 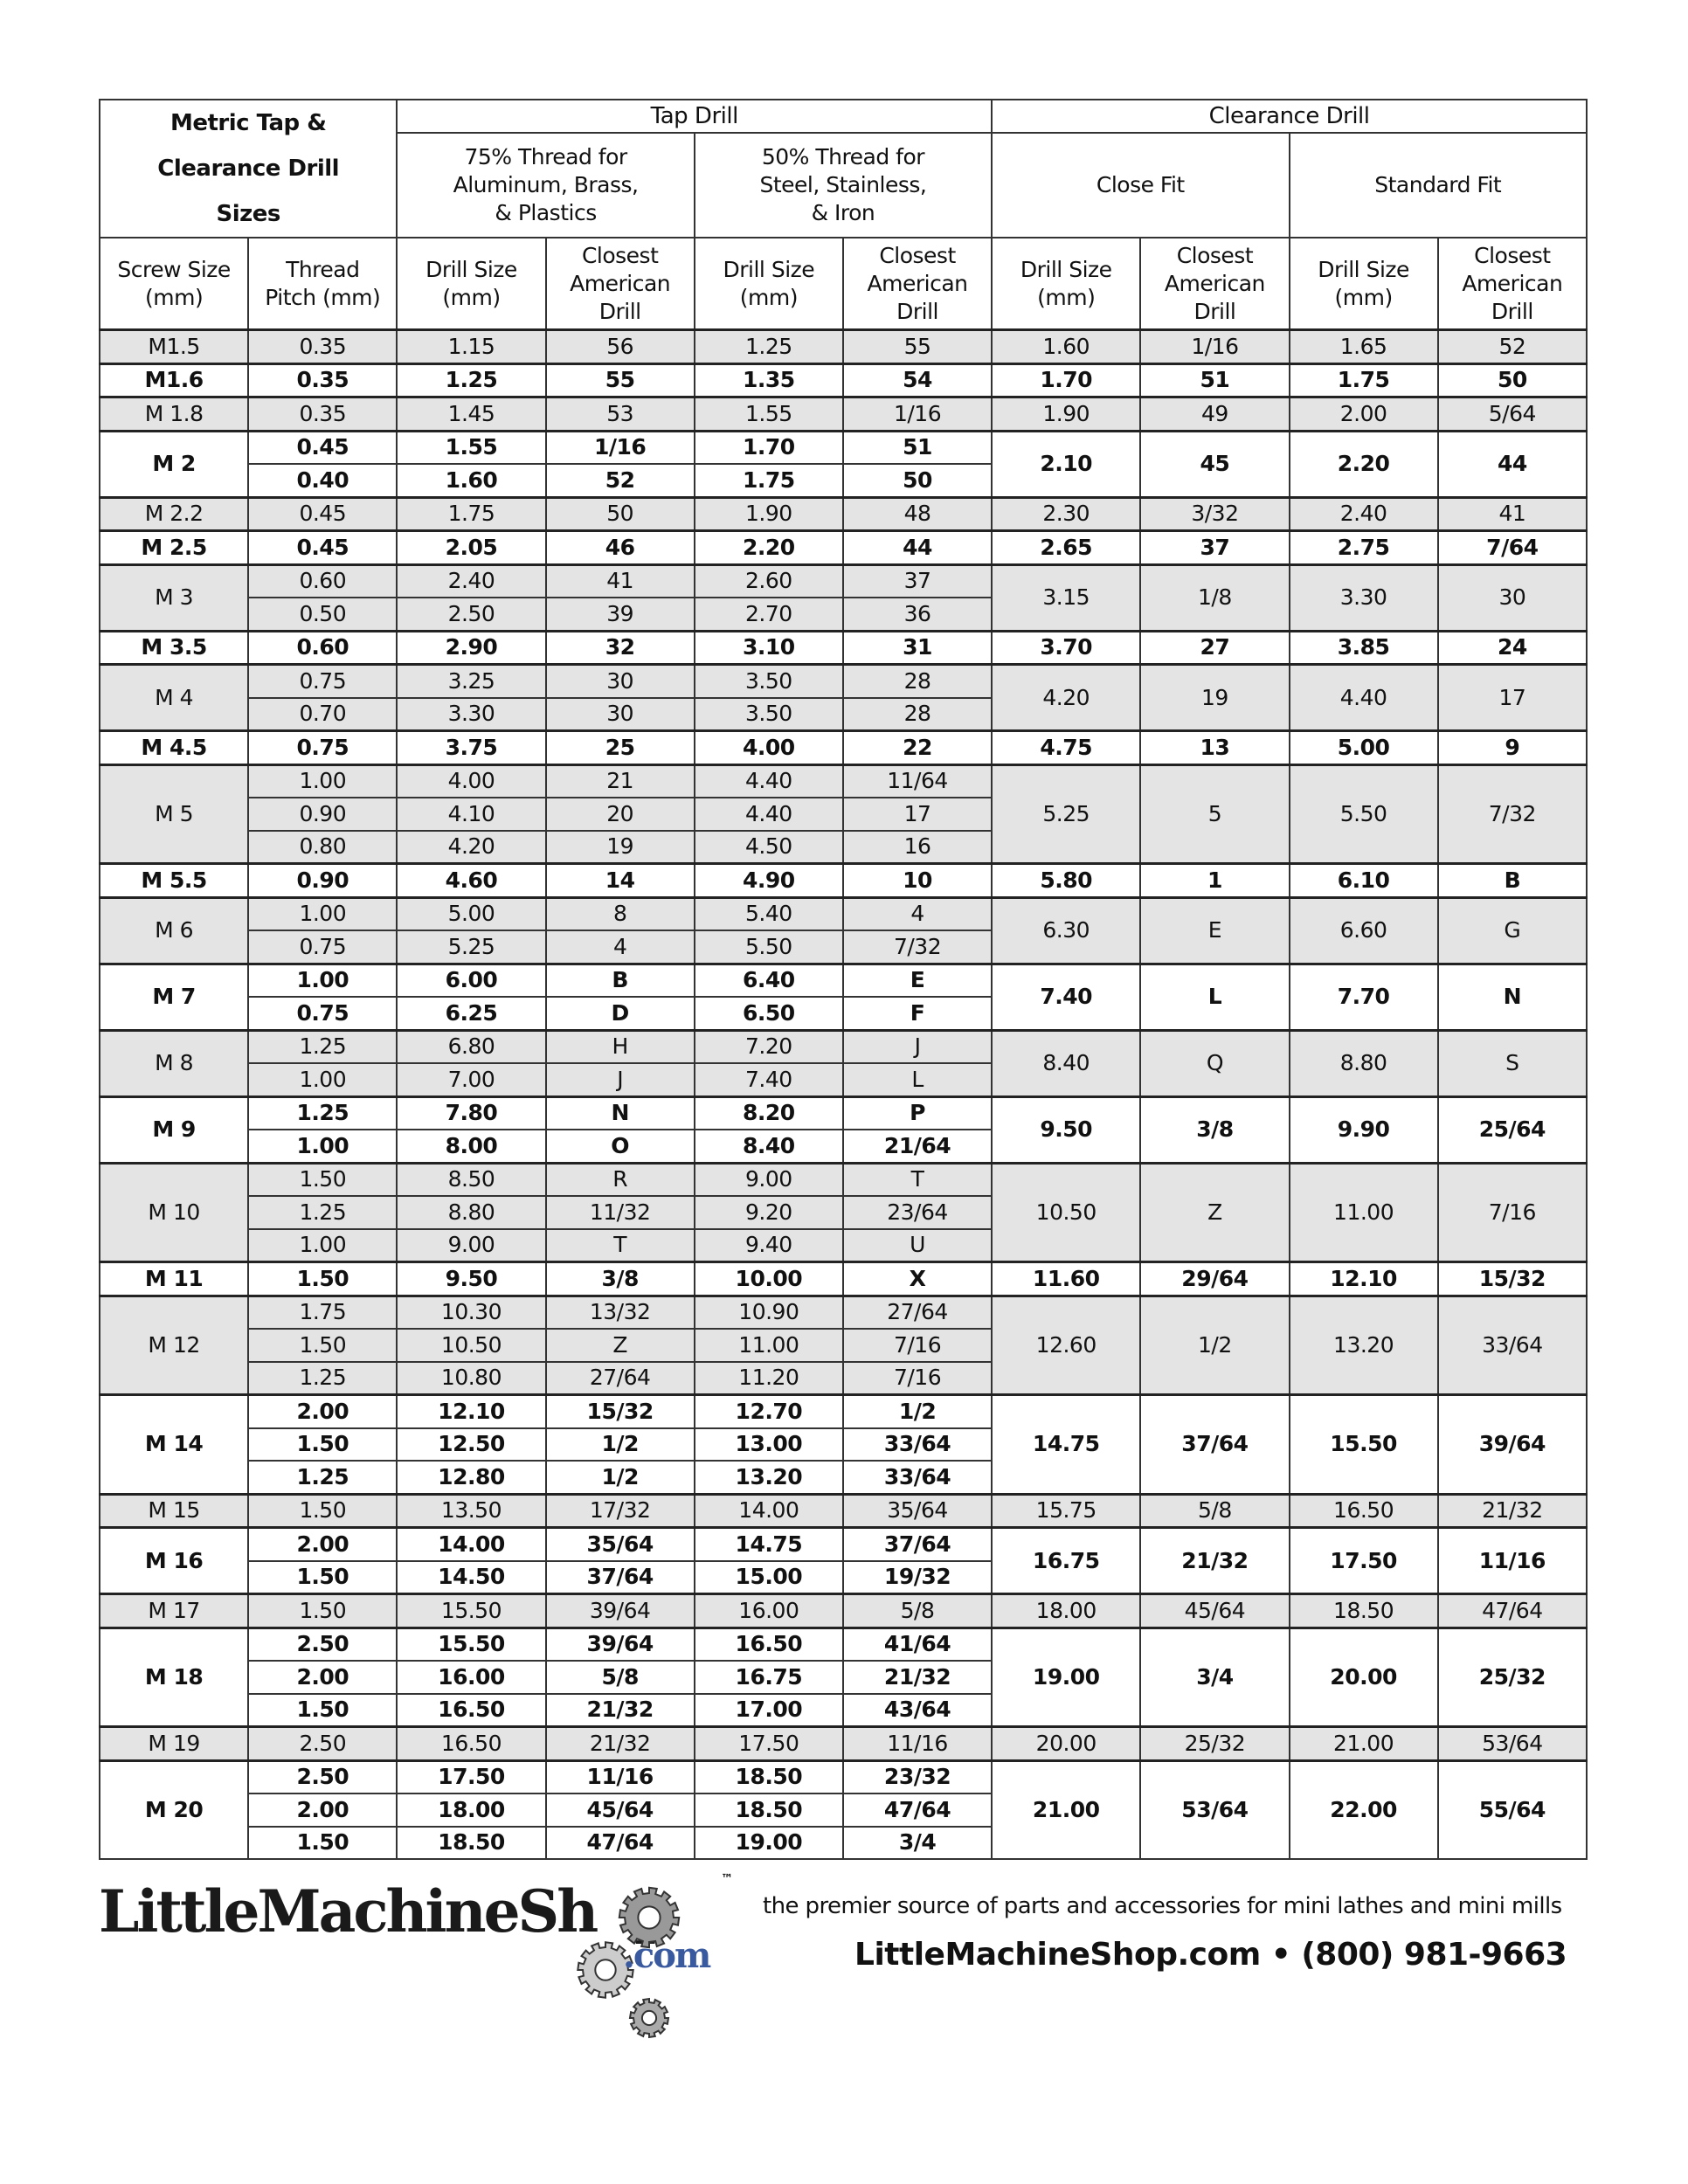 I want to click on tap75-drill-size: 5.25, so click(x=471, y=947).